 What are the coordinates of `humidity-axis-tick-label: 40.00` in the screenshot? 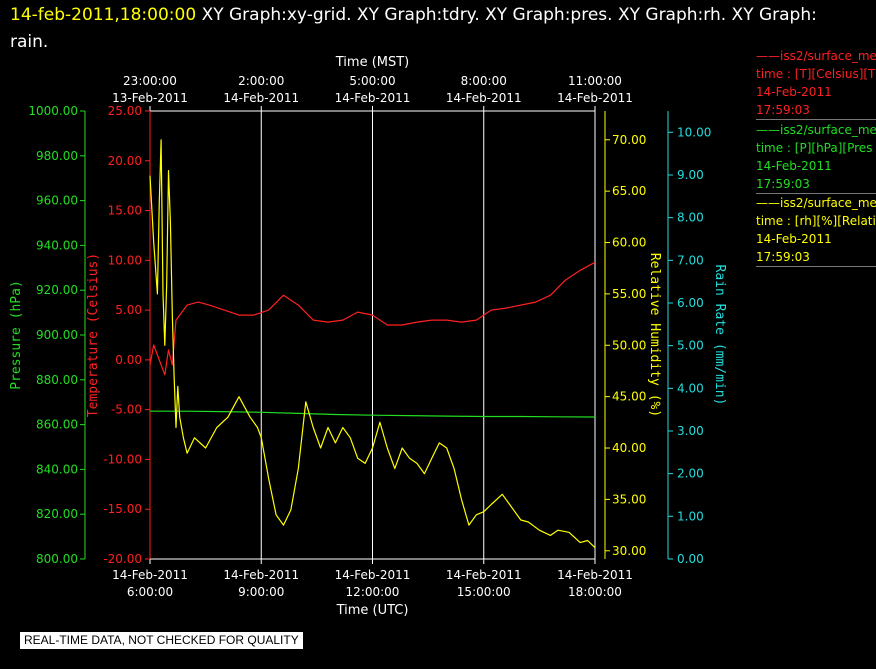 It's located at (629, 448).